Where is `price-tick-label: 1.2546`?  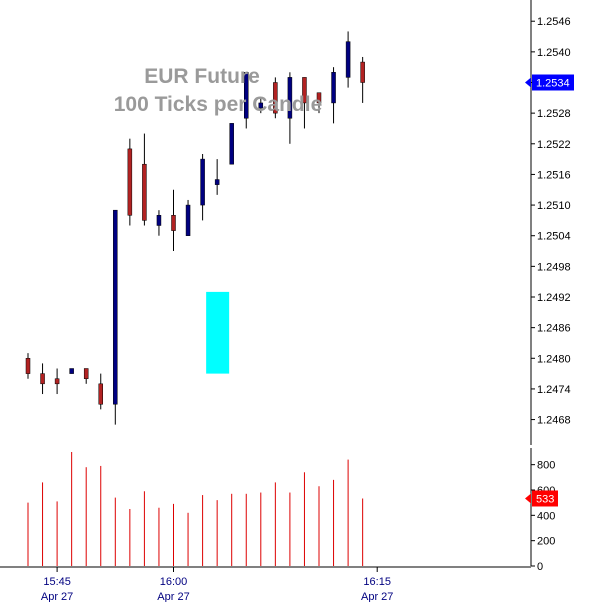
price-tick-label: 1.2546 is located at coordinates (554, 22).